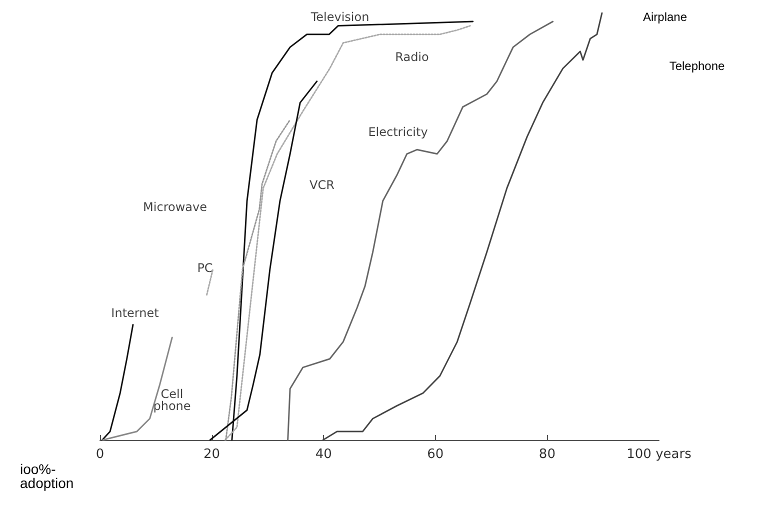 This screenshot has width=757, height=509. I want to click on annotation: Airplane, so click(665, 17).